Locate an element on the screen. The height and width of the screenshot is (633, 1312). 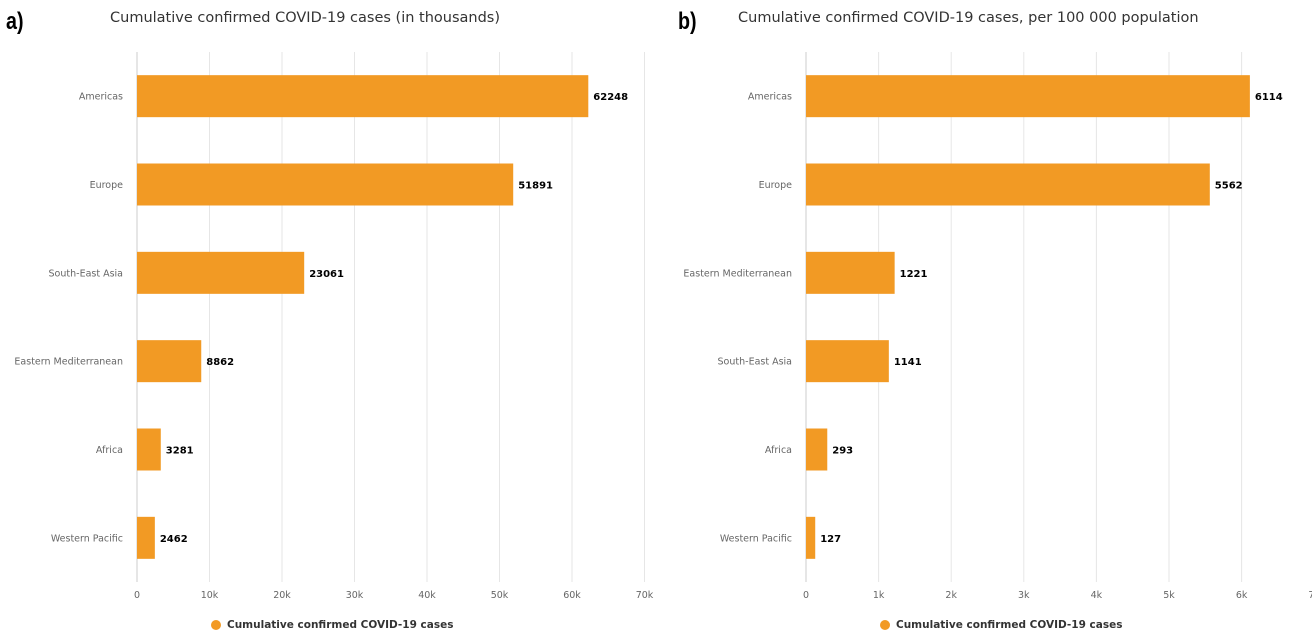
data-label: 51891 is located at coordinates (535, 186).